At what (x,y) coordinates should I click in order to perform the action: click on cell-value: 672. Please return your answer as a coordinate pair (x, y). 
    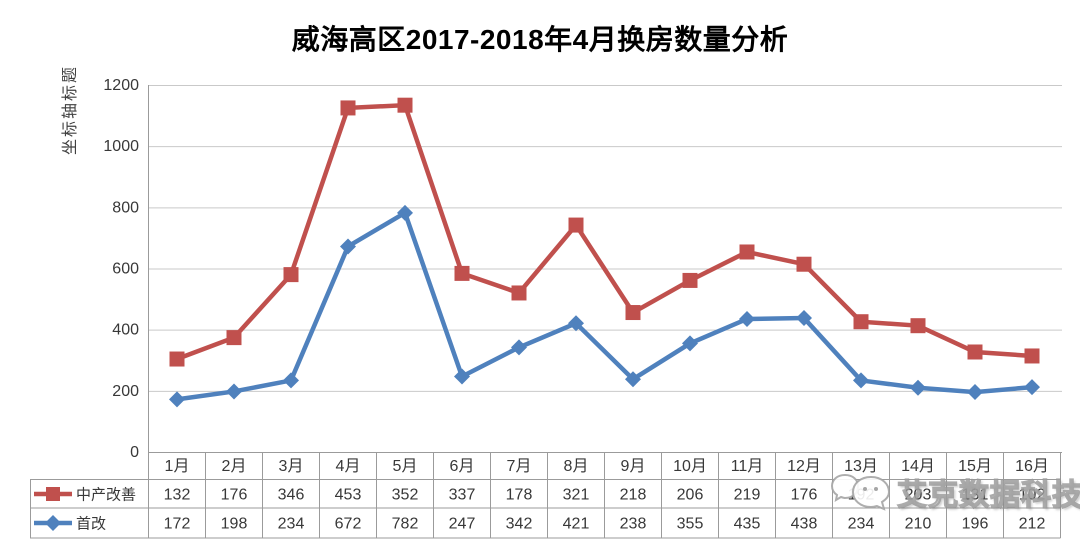
    Looking at the image, I should click on (348, 524).